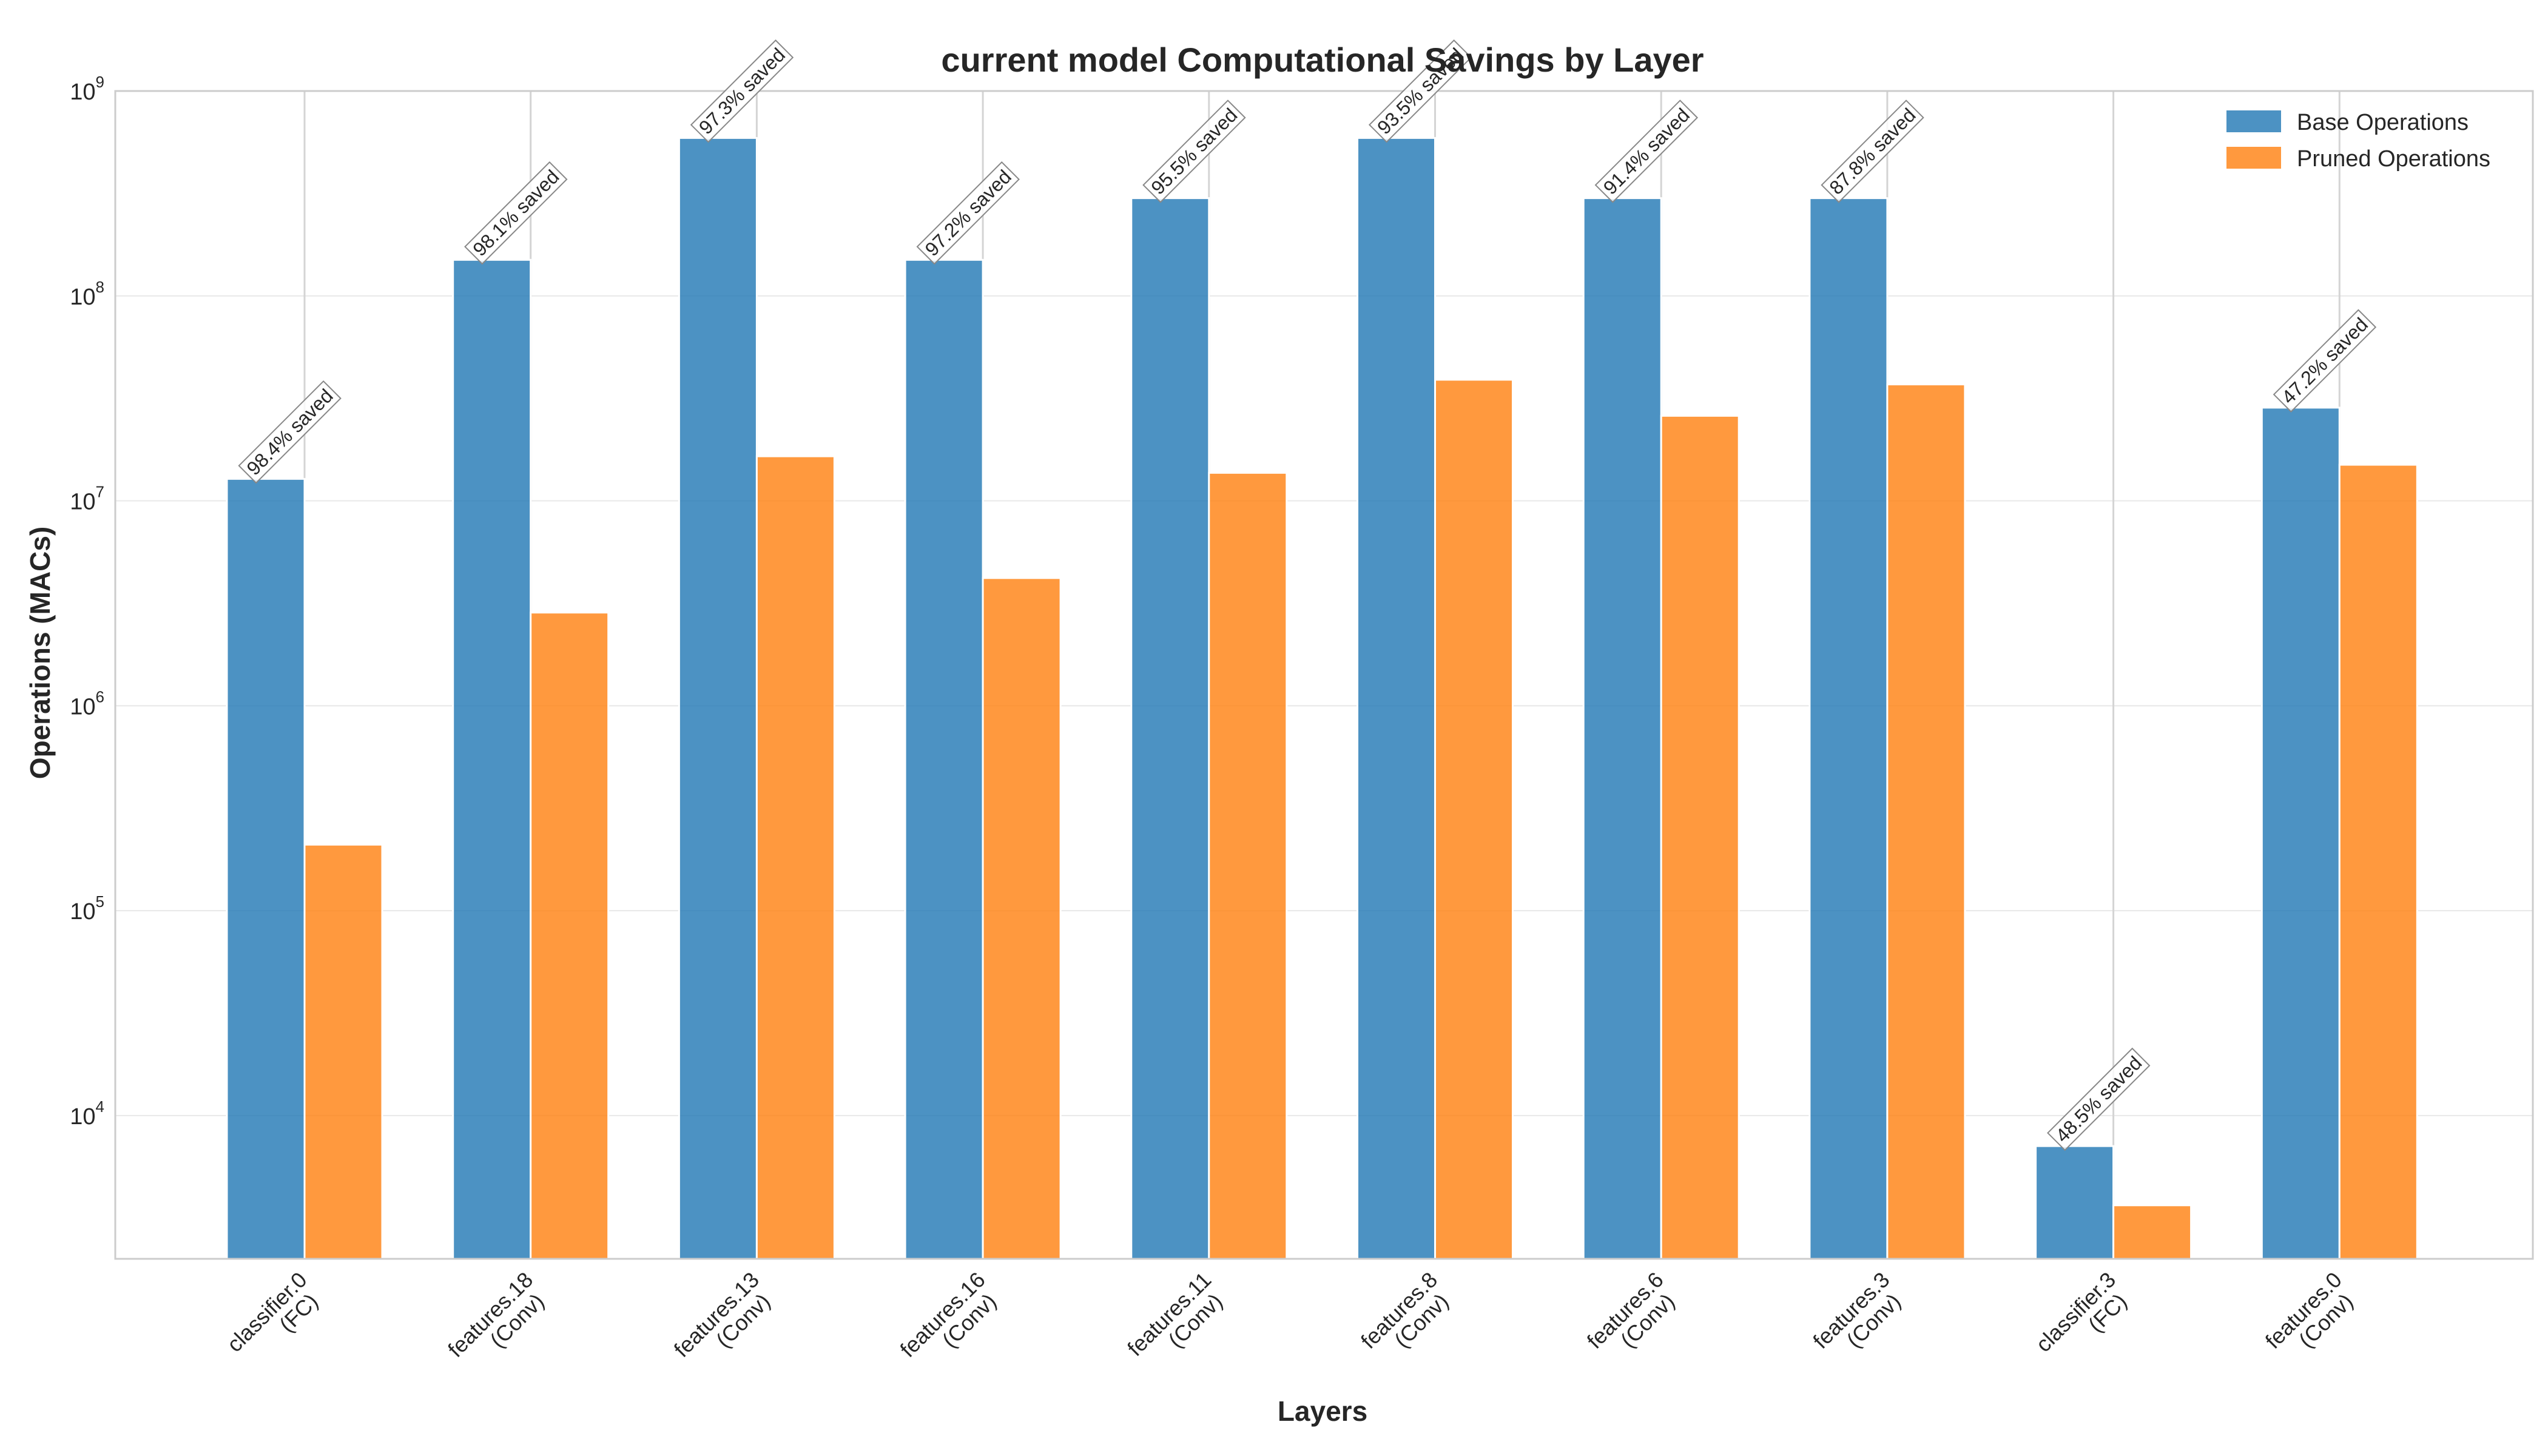 This screenshot has width=2548, height=1456. I want to click on y-axis-label: Operations (MACs), so click(40, 653).